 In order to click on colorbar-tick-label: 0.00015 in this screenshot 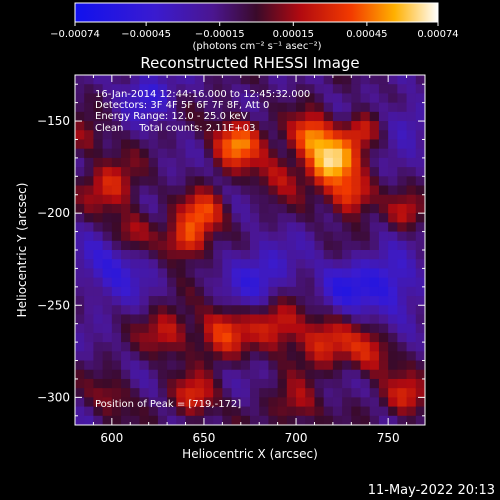, I will do `click(293, 34)`.